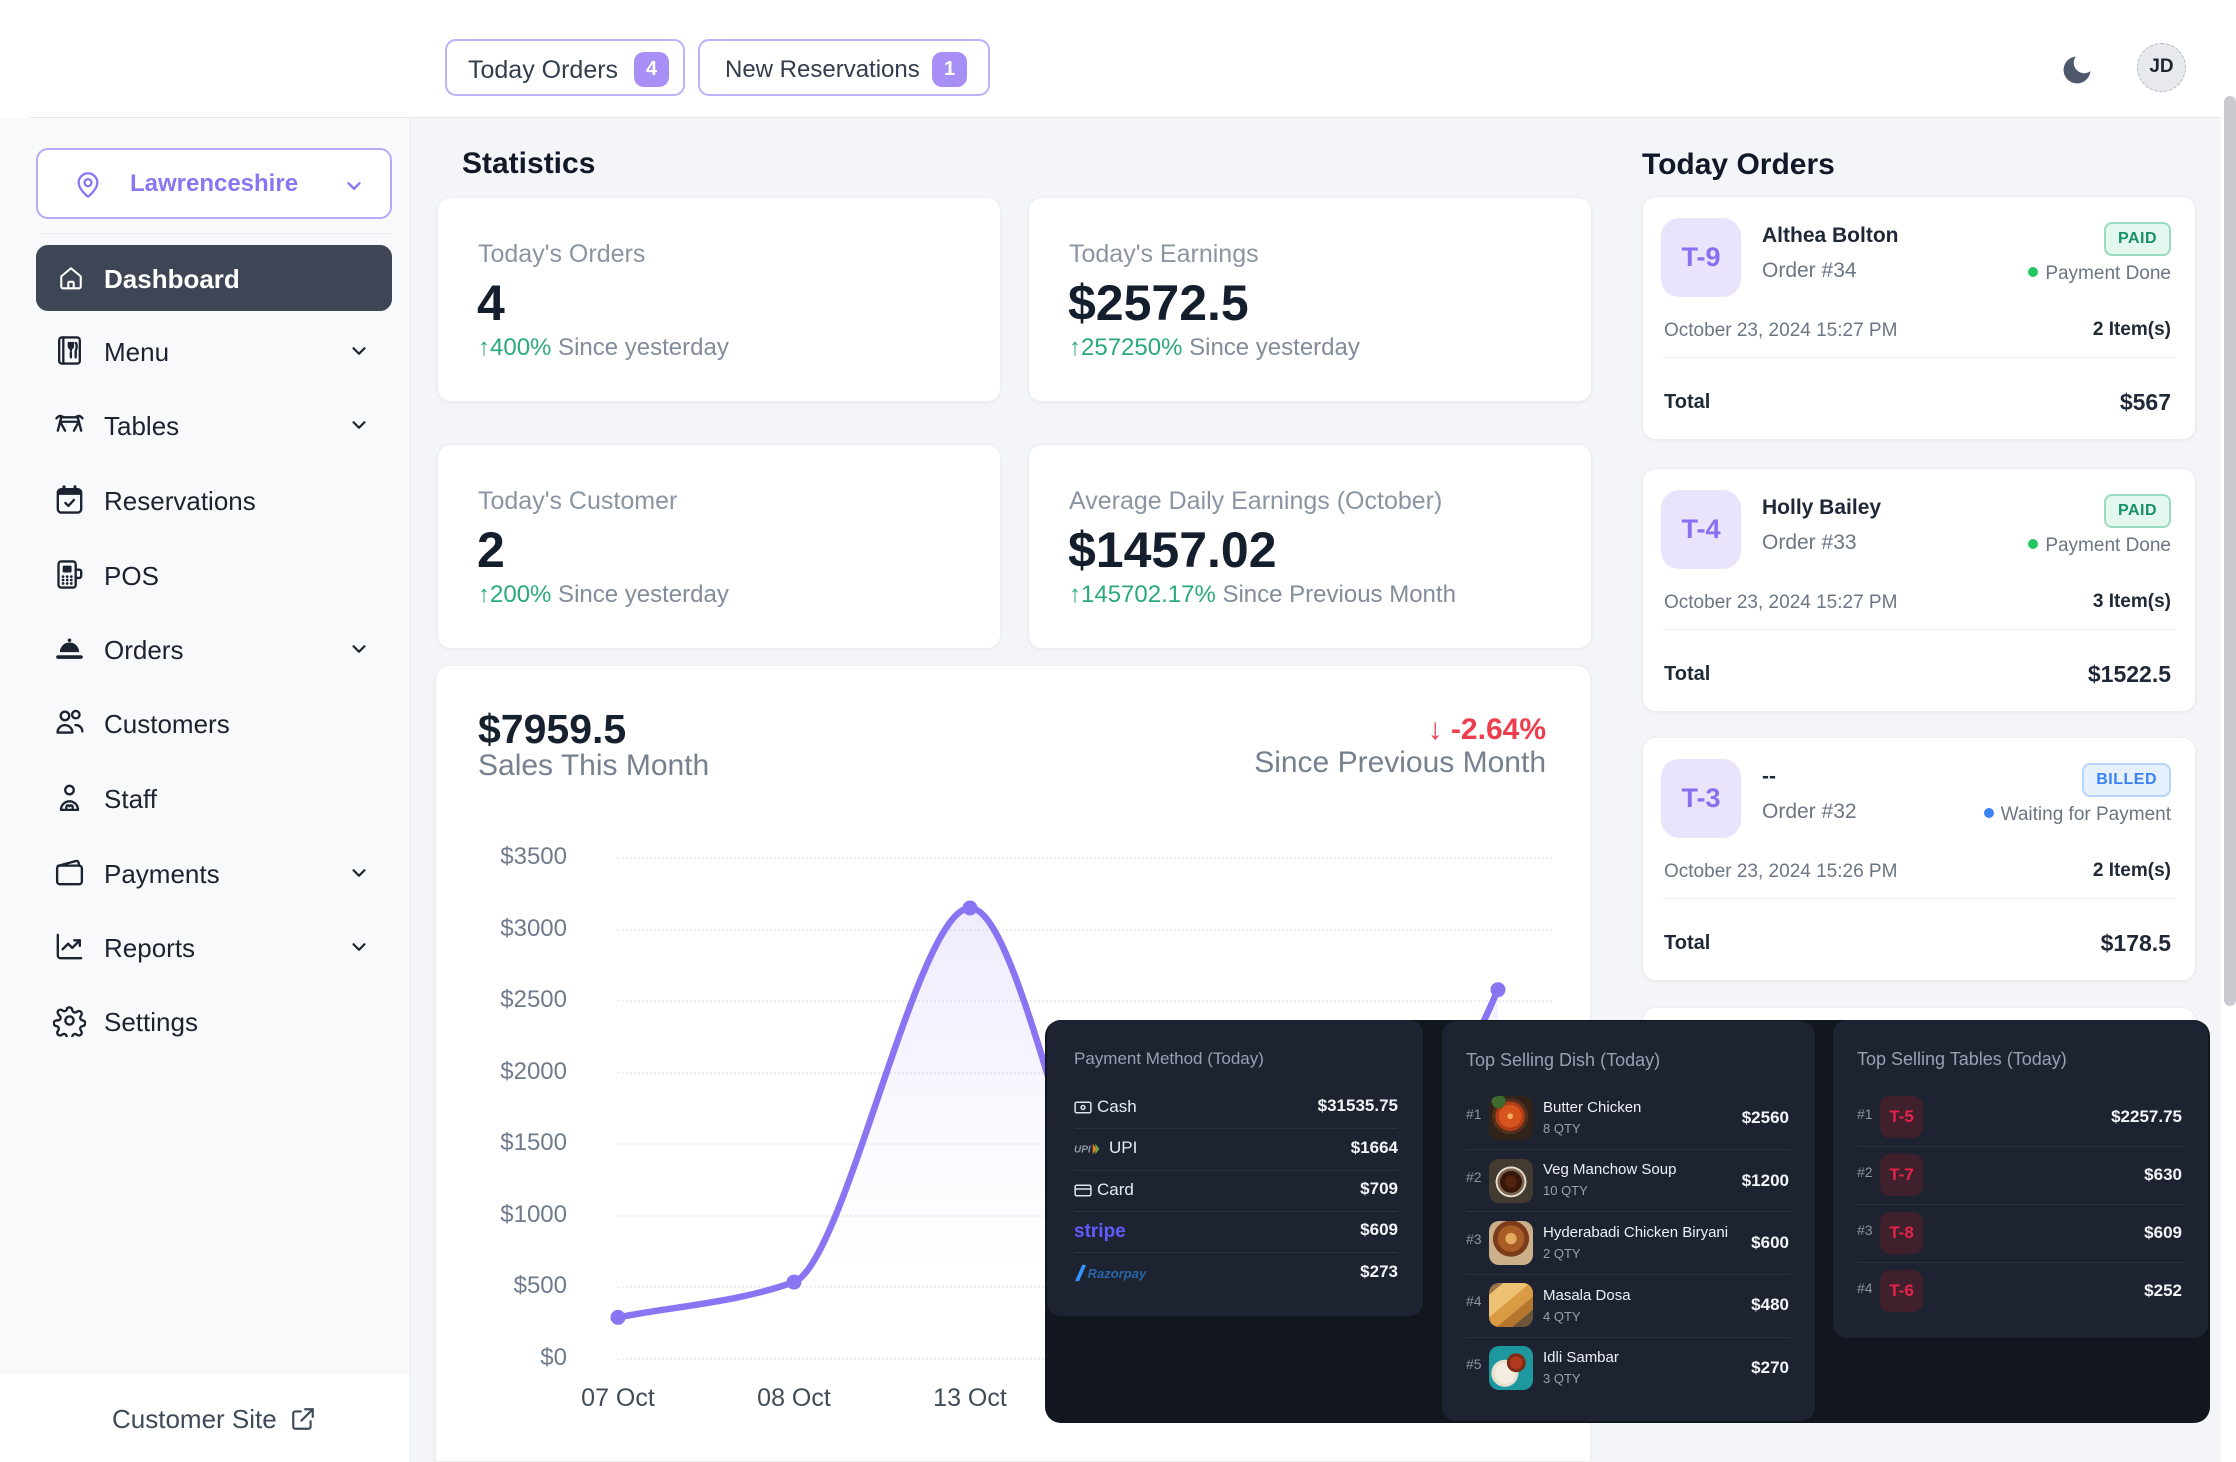  What do you see at coordinates (1082, 1149) in the screenshot?
I see `svg-text: UPI` at bounding box center [1082, 1149].